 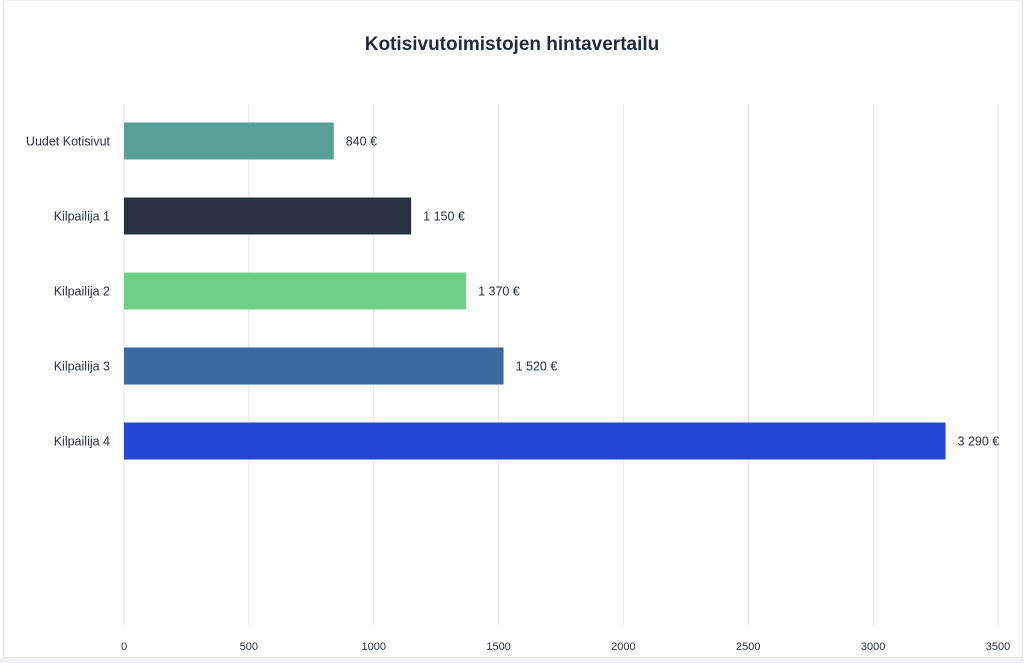 I want to click on x-tick-label: 3000, so click(x=873, y=647).